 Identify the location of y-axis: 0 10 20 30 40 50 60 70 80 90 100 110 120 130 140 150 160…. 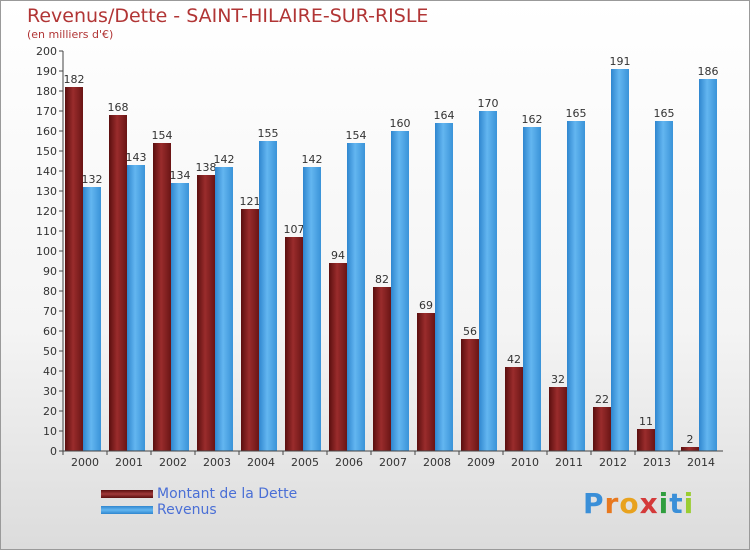
(50, 251).